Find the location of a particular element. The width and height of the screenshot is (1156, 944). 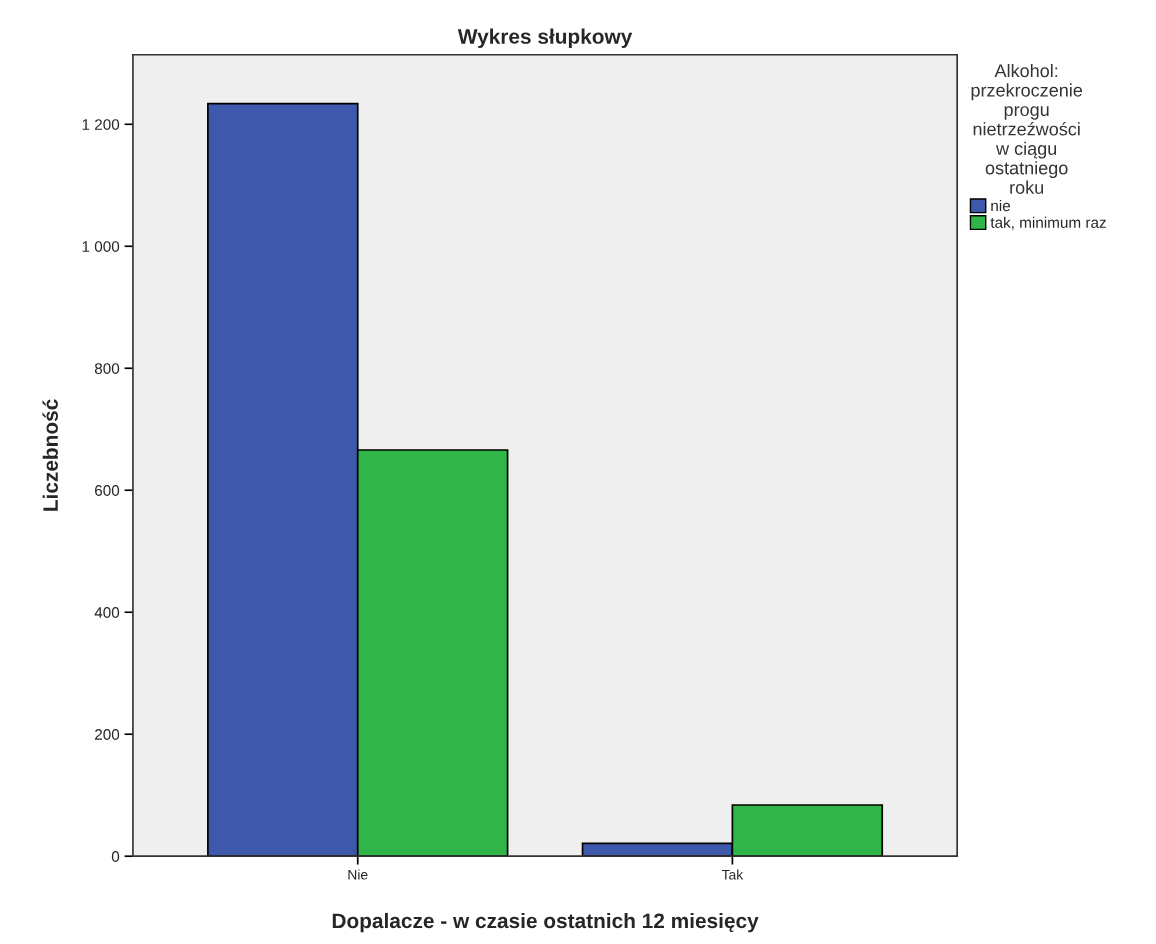

chart-title: Wykres słupkowy is located at coordinates (545, 38).